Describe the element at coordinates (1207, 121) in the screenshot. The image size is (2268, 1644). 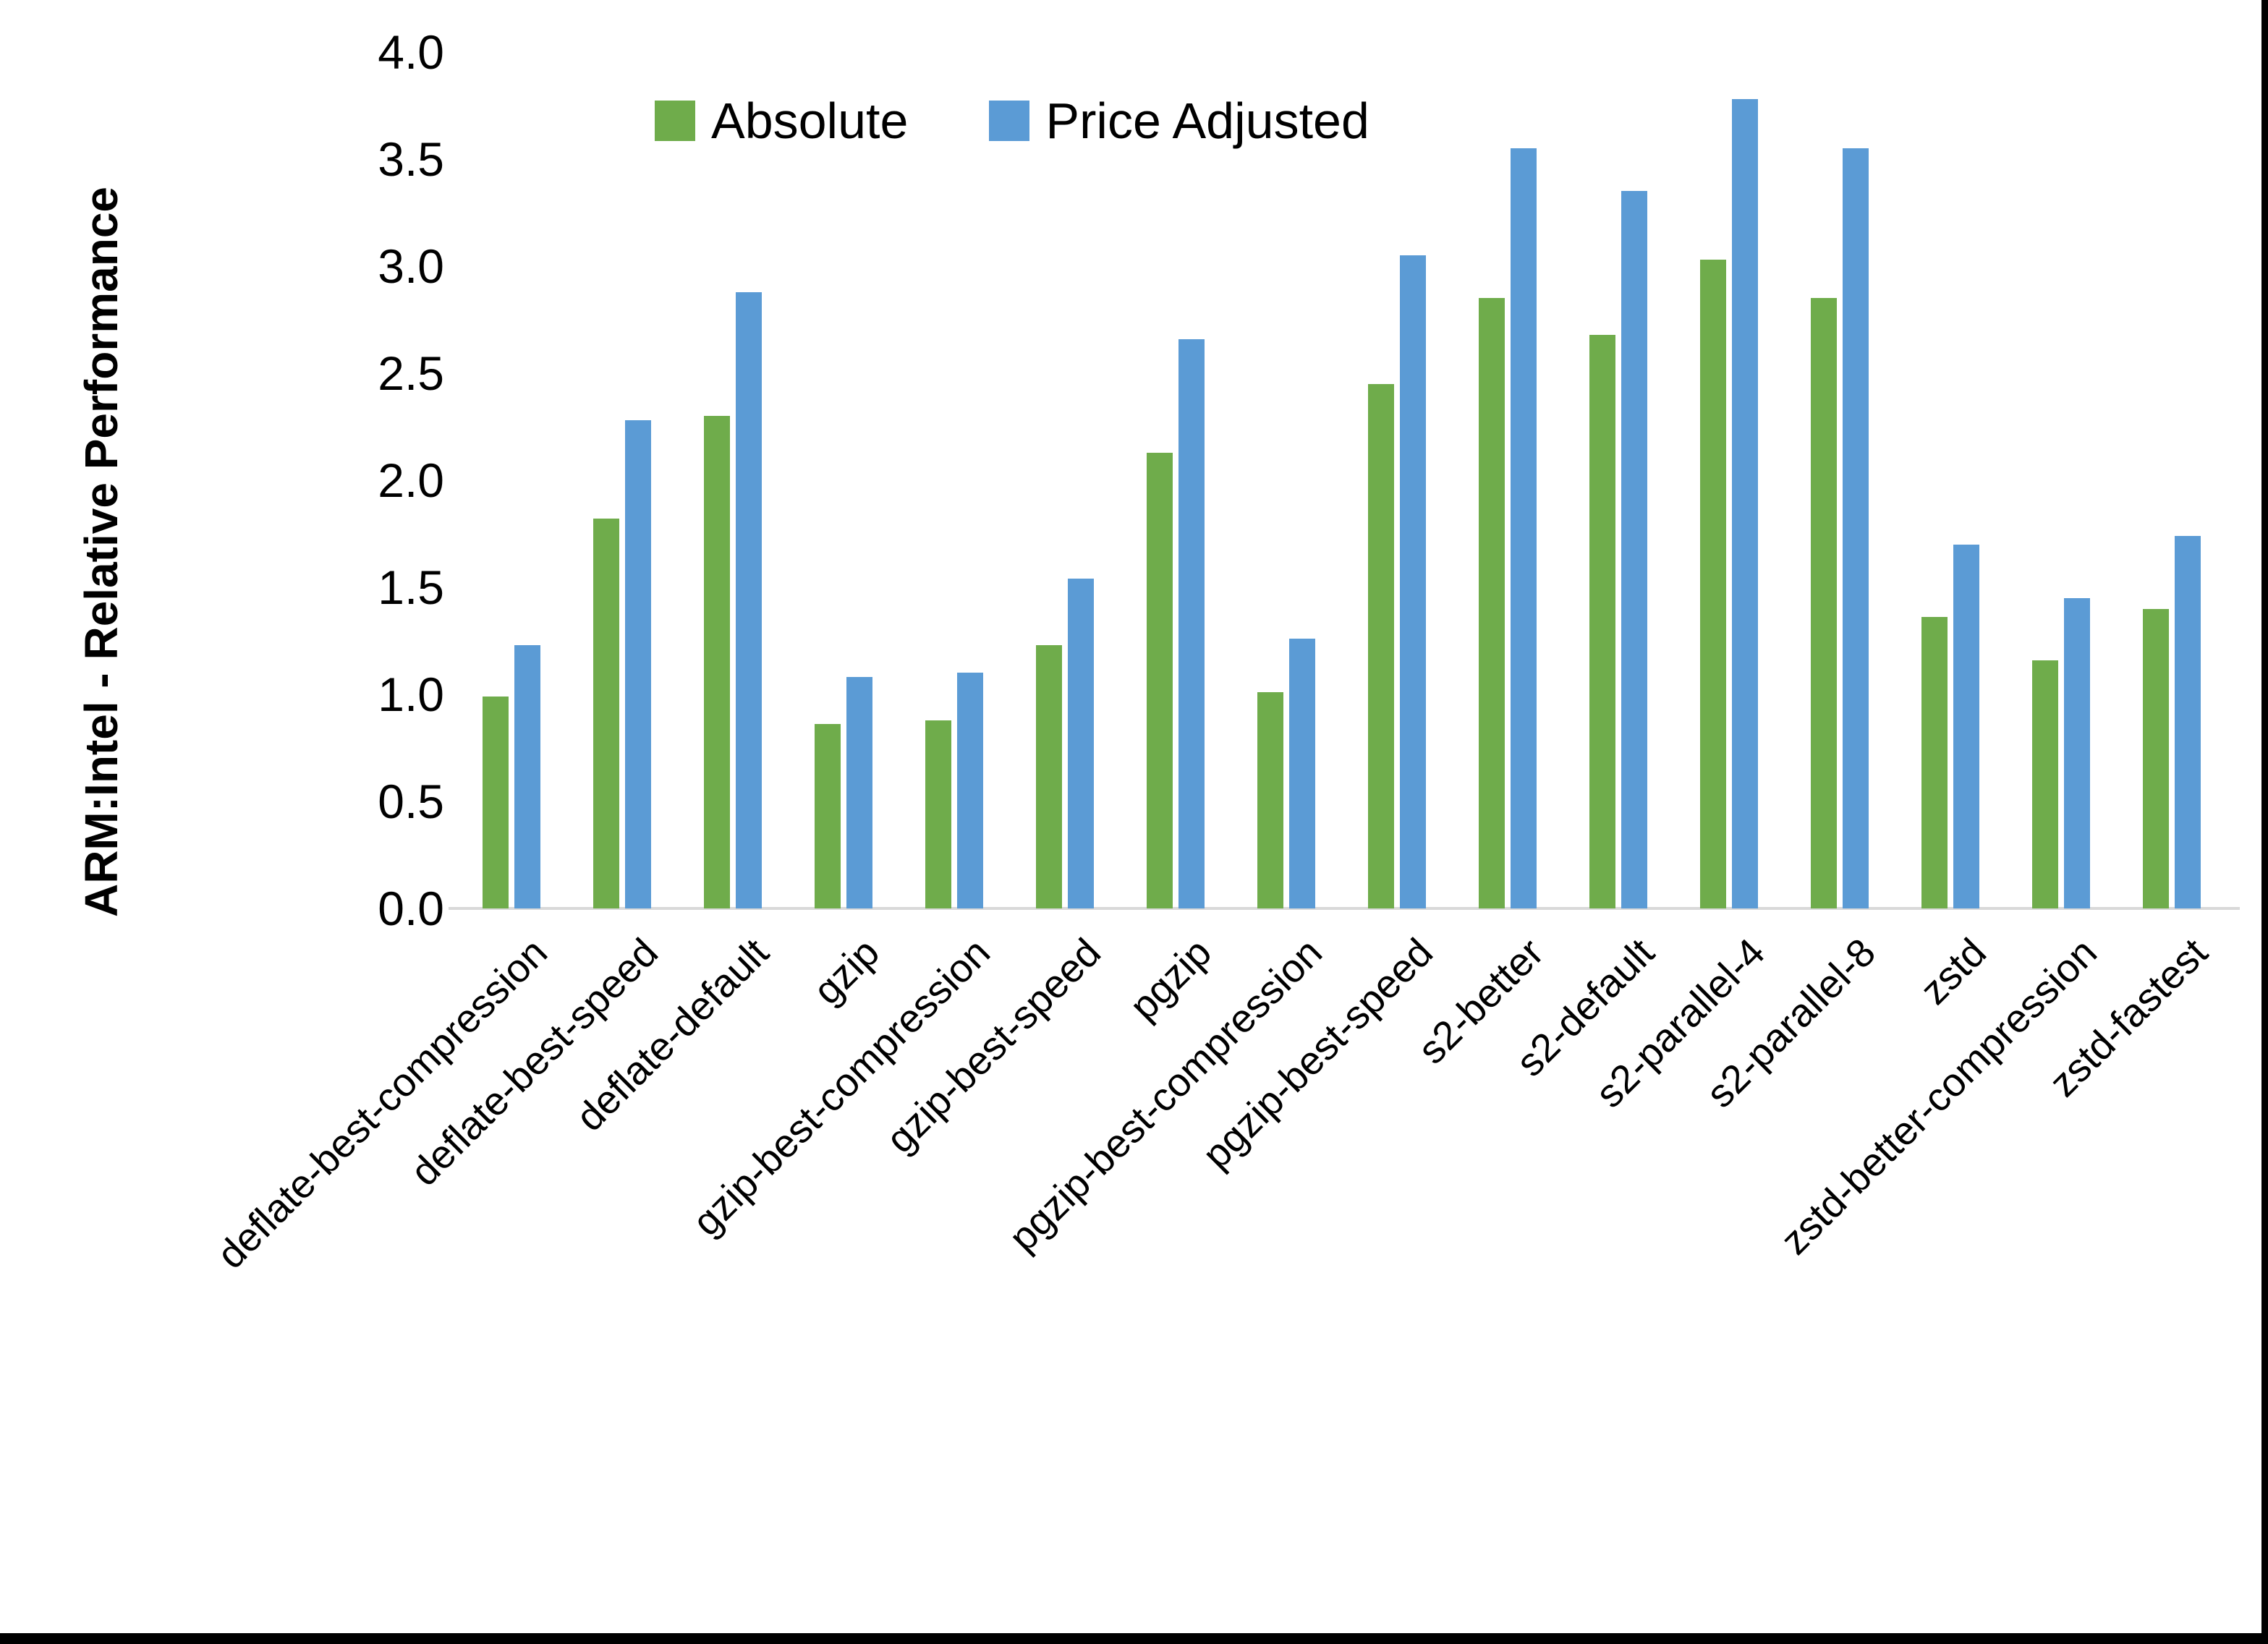
I see `legend-label-price-adjusted: Price Adjusted` at that location.